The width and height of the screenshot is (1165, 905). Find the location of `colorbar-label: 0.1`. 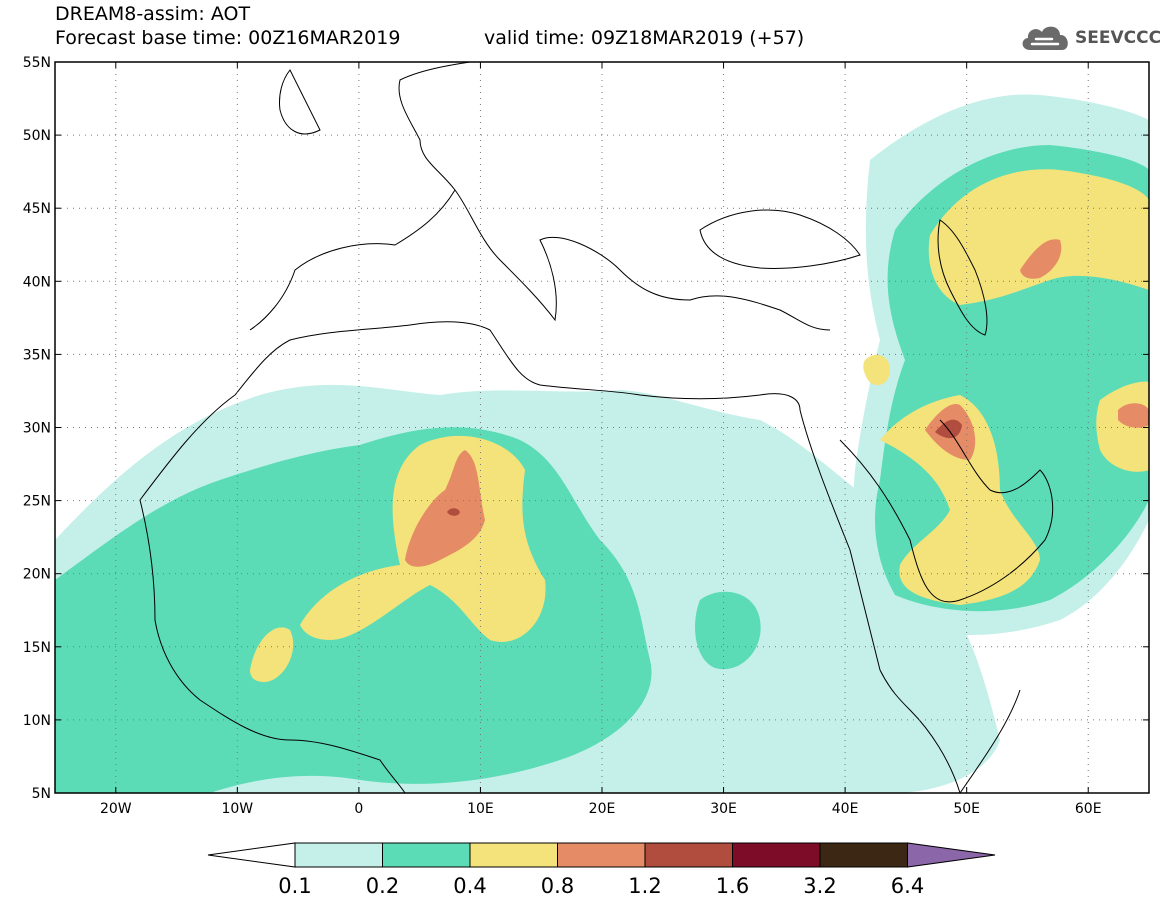

colorbar-label: 0.1 is located at coordinates (294, 886).